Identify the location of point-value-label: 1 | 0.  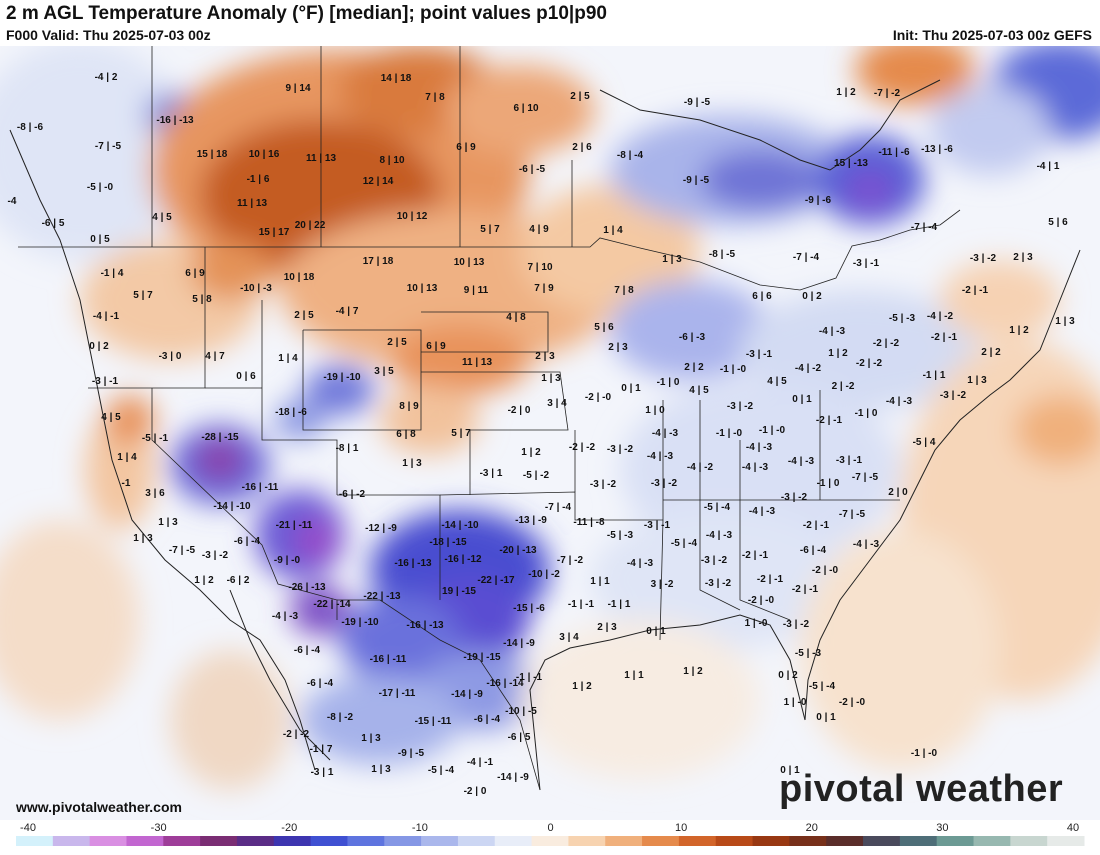
(655, 410).